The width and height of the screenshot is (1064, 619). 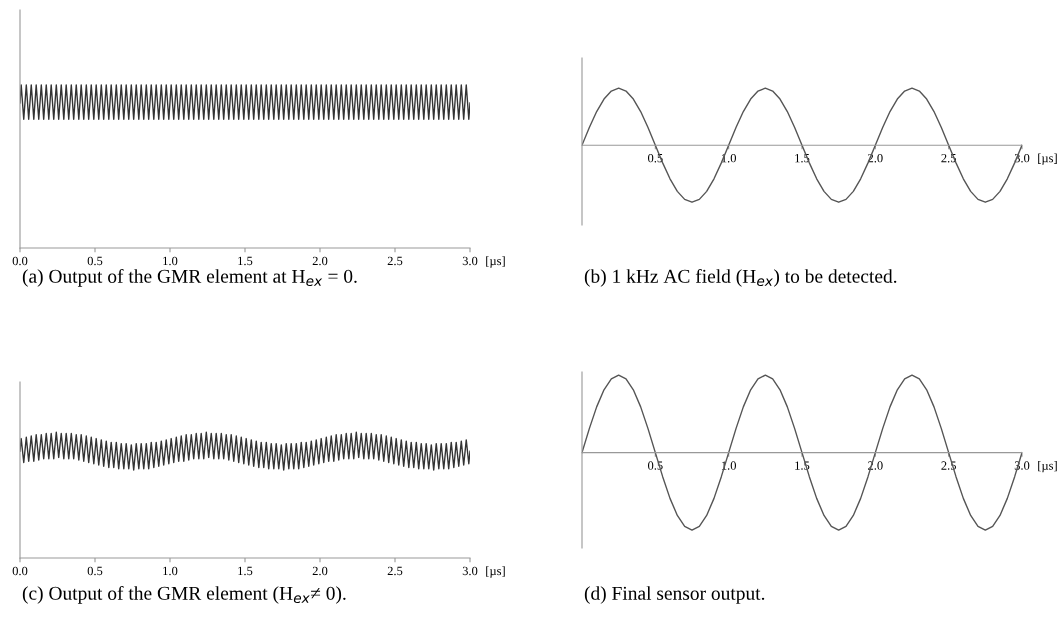 What do you see at coordinates (189, 277) in the screenshot?
I see `text: (a) Output of the GMR element at H$_{ex}$ = 0.` at bounding box center [189, 277].